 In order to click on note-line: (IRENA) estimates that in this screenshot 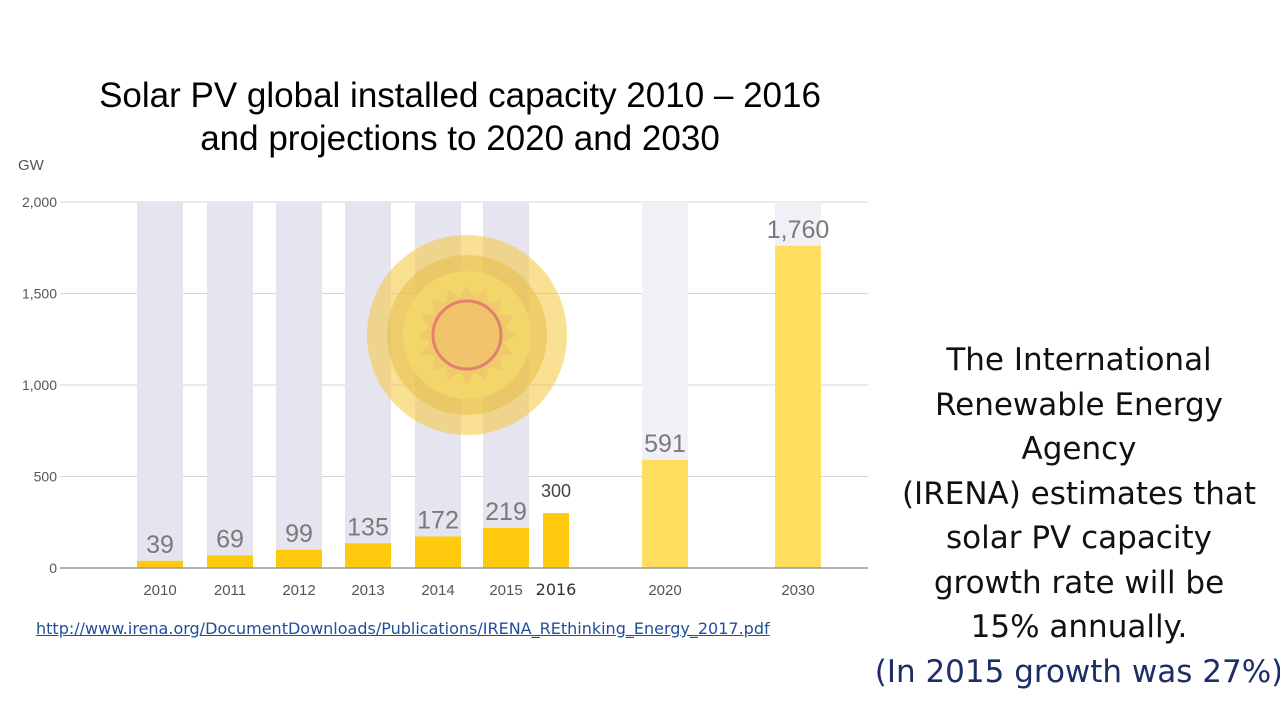, I will do `click(1079, 493)`.